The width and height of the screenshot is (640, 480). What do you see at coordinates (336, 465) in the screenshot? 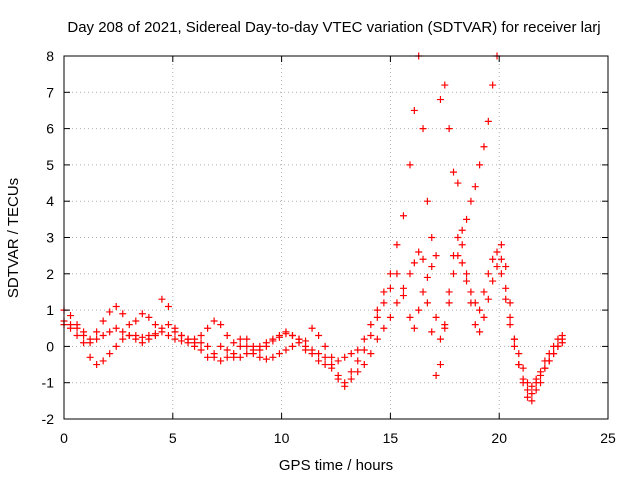
I see `x-axis-title: GPS time / hours` at bounding box center [336, 465].